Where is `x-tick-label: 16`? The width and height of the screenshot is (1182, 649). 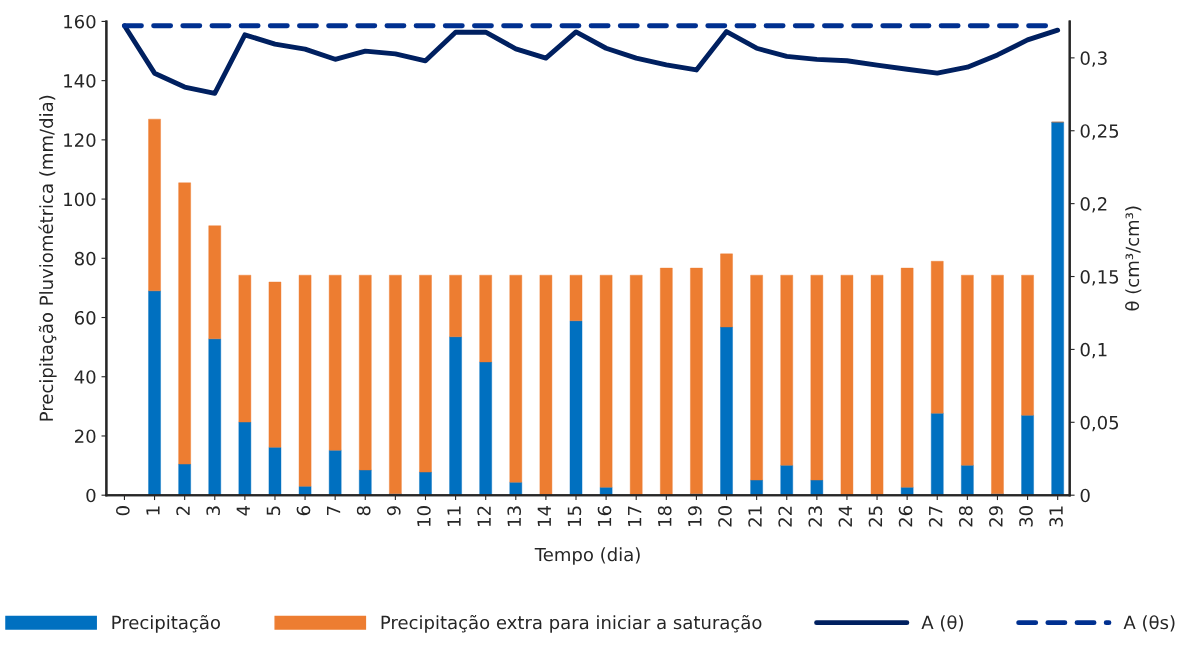
x-tick-label: 16 is located at coordinates (604, 516).